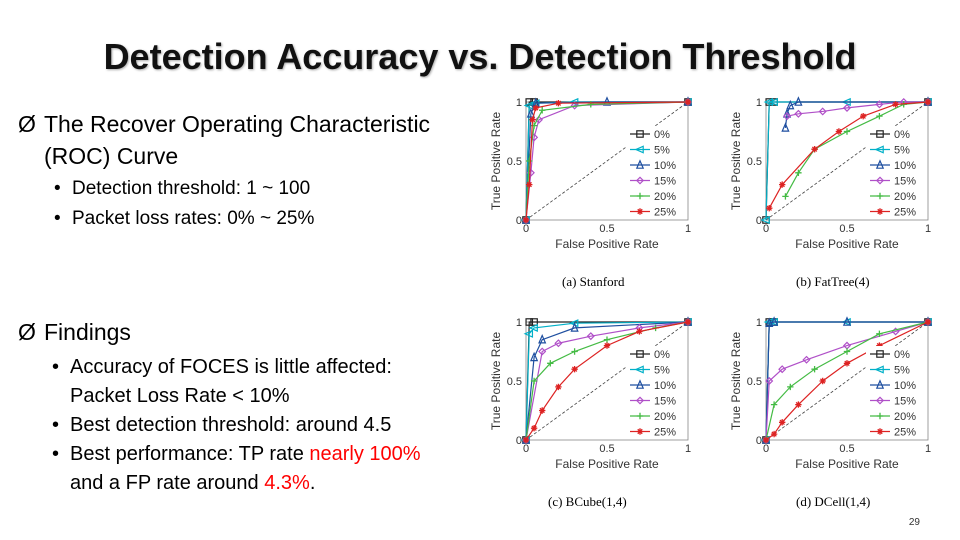  What do you see at coordinates (587, 501) in the screenshot?
I see `chart-caption: (c) BCube(1,4)` at bounding box center [587, 501].